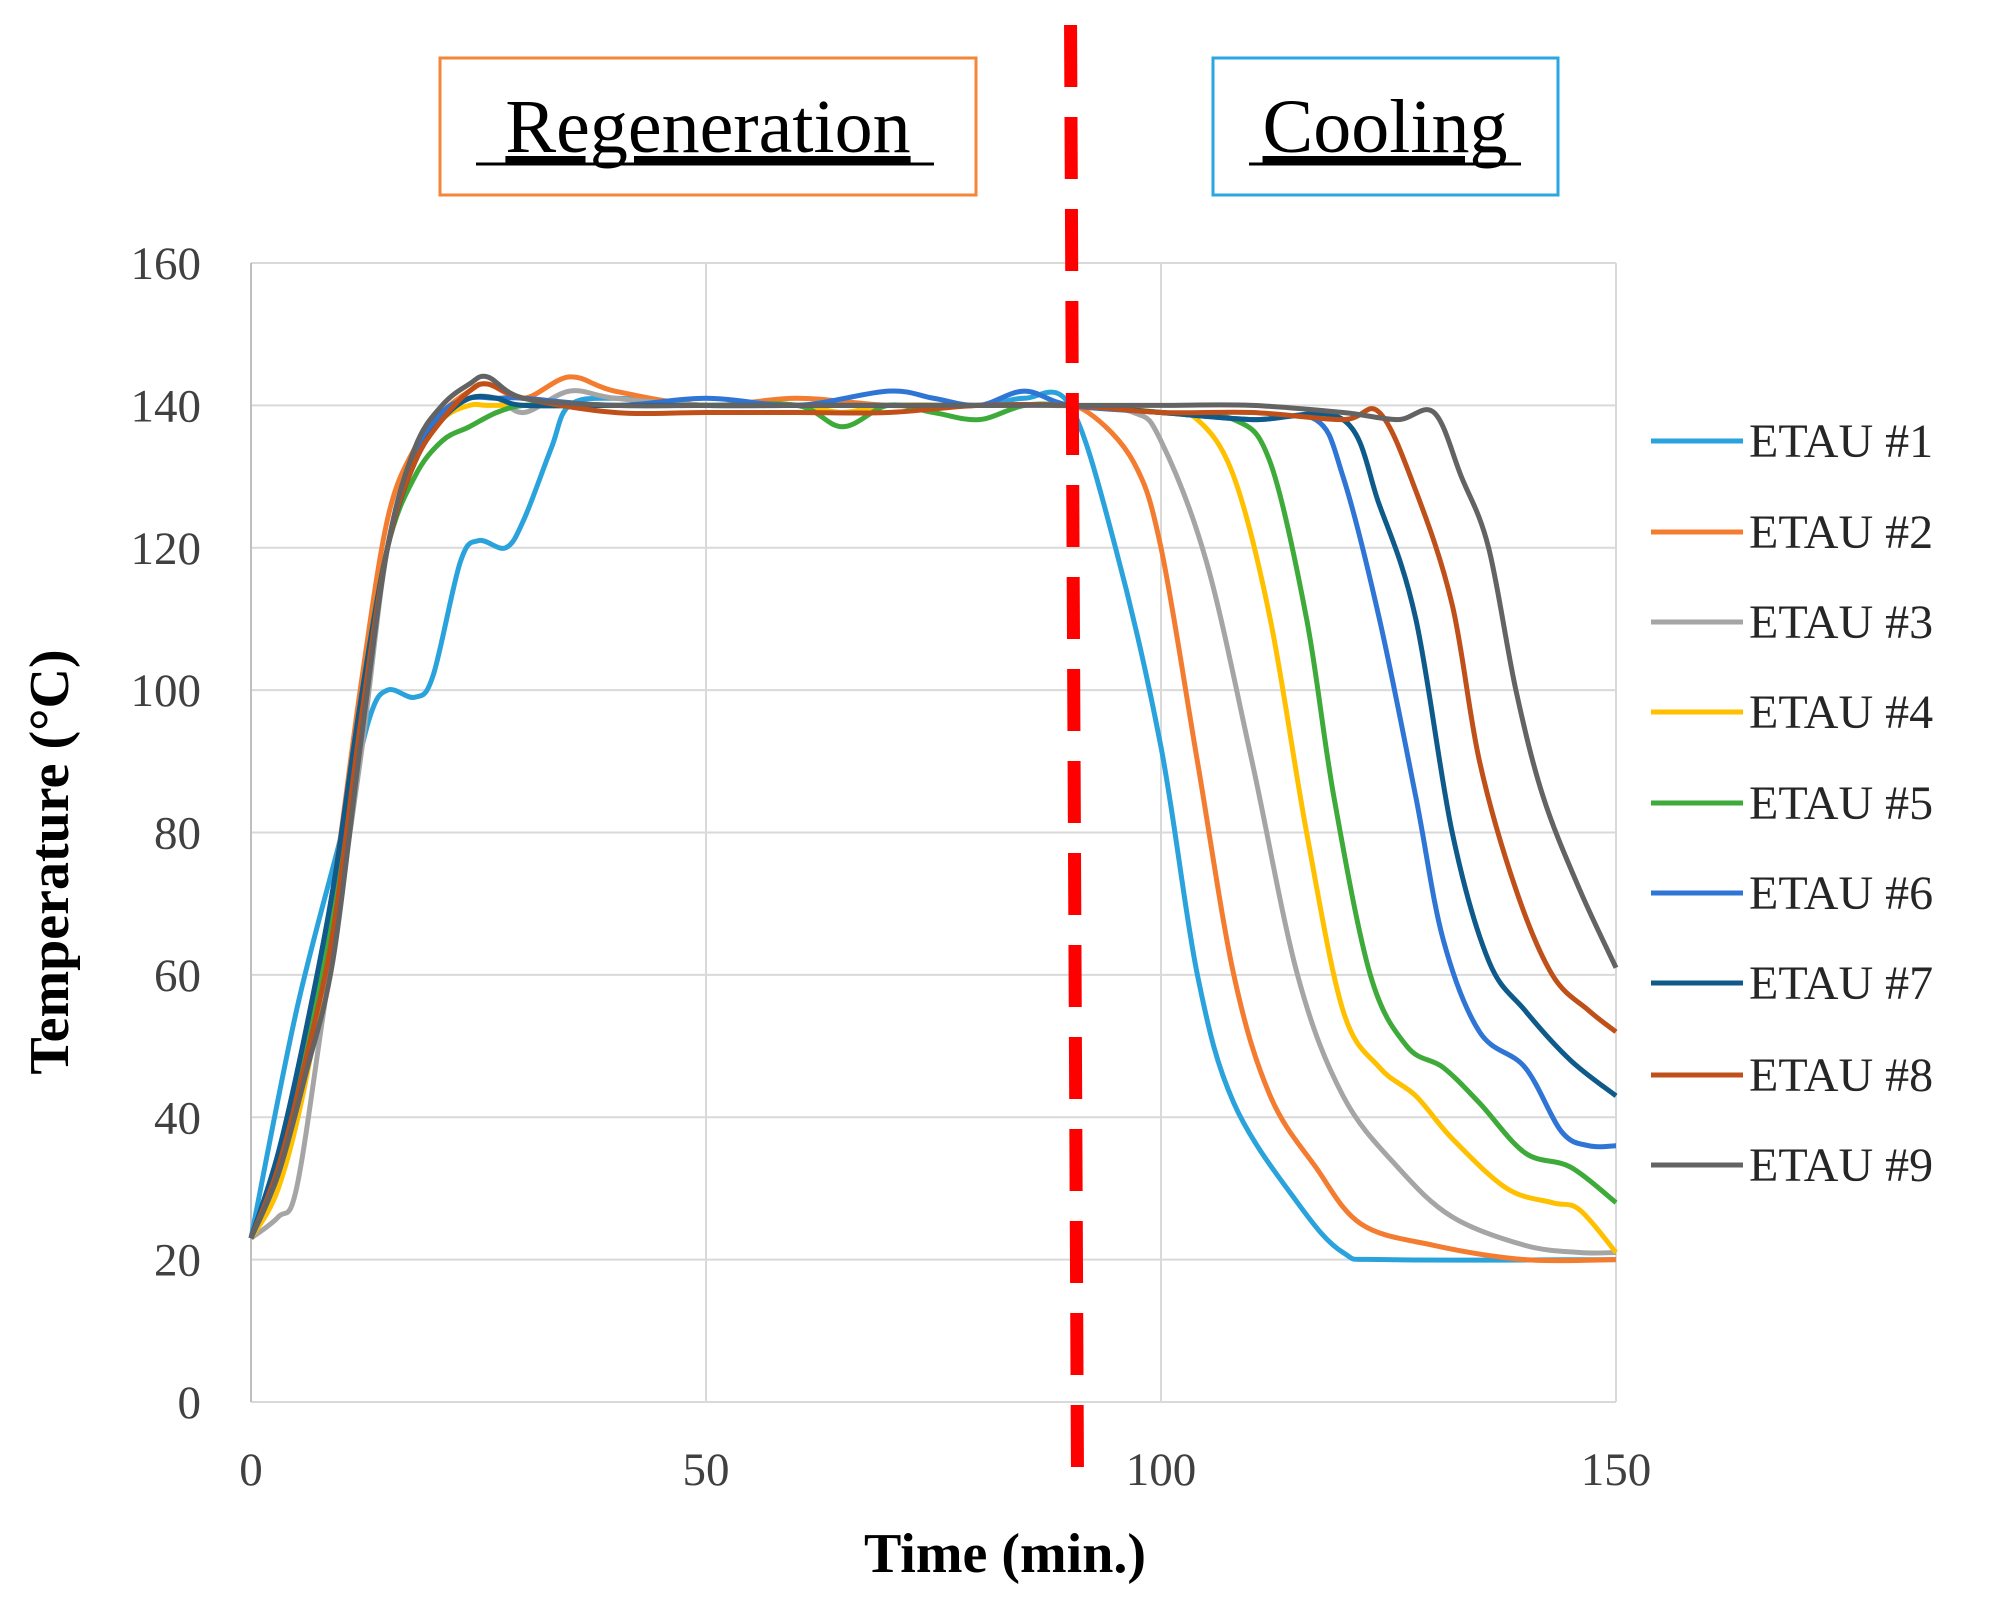  What do you see at coordinates (945, 1470) in the screenshot?
I see `x-tick-labels: 0 50 100 150` at bounding box center [945, 1470].